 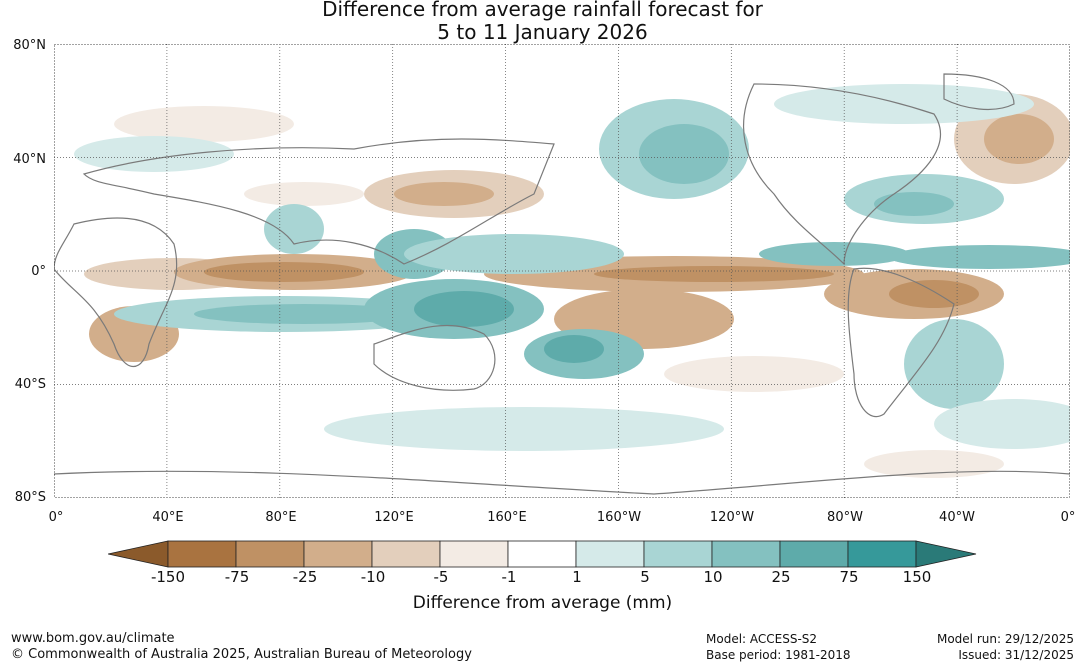 I want to click on lon-label-160w: 160°W, so click(x=619, y=517).